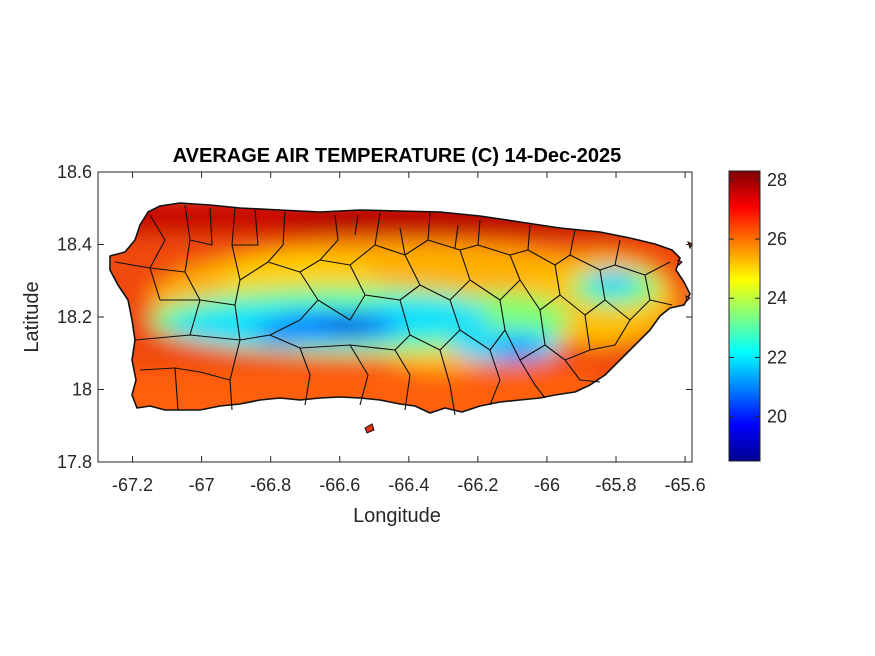  What do you see at coordinates (74, 172) in the screenshot?
I see `y-tick-label: 18.6` at bounding box center [74, 172].